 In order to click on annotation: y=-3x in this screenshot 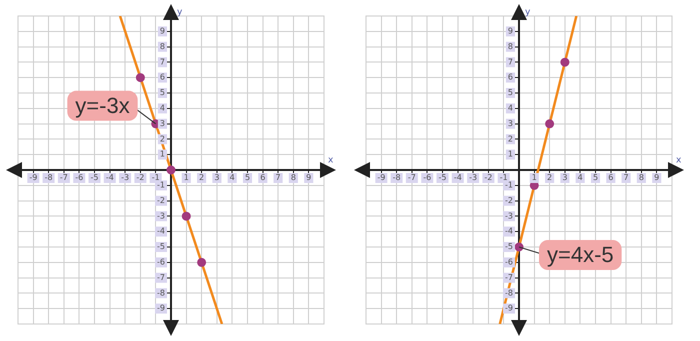, I will do `click(102, 105)`.